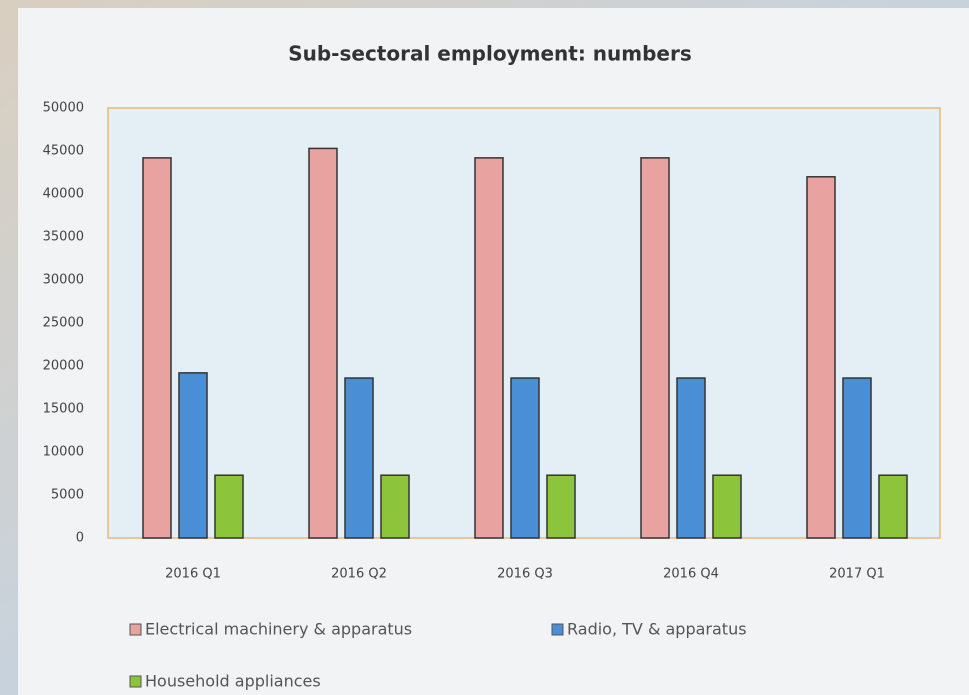 The height and width of the screenshot is (695, 969). Describe the element at coordinates (63, 452) in the screenshot. I see `y-tick-label: 10000` at that location.